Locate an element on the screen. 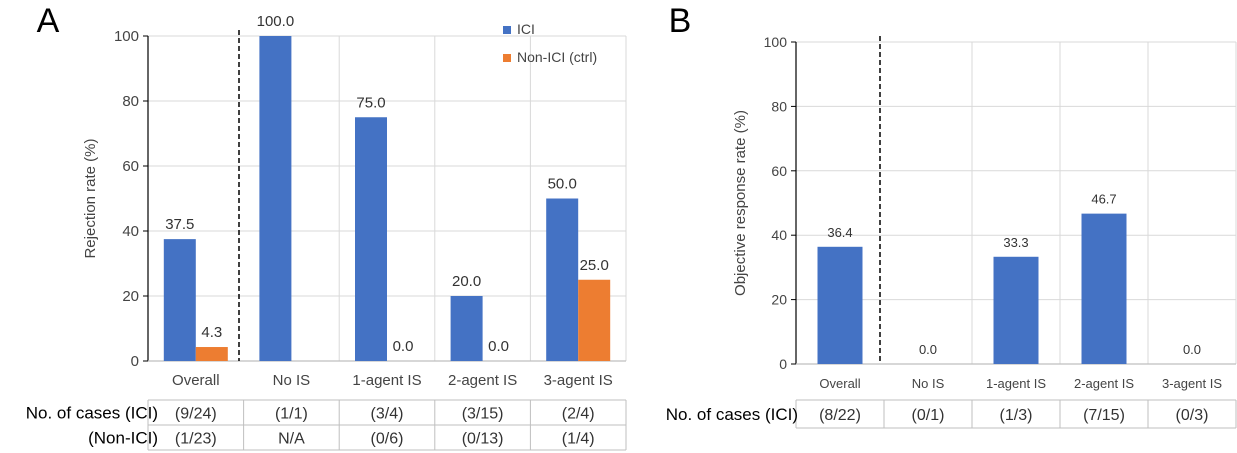  table-cell: (1/23) is located at coordinates (196, 439).